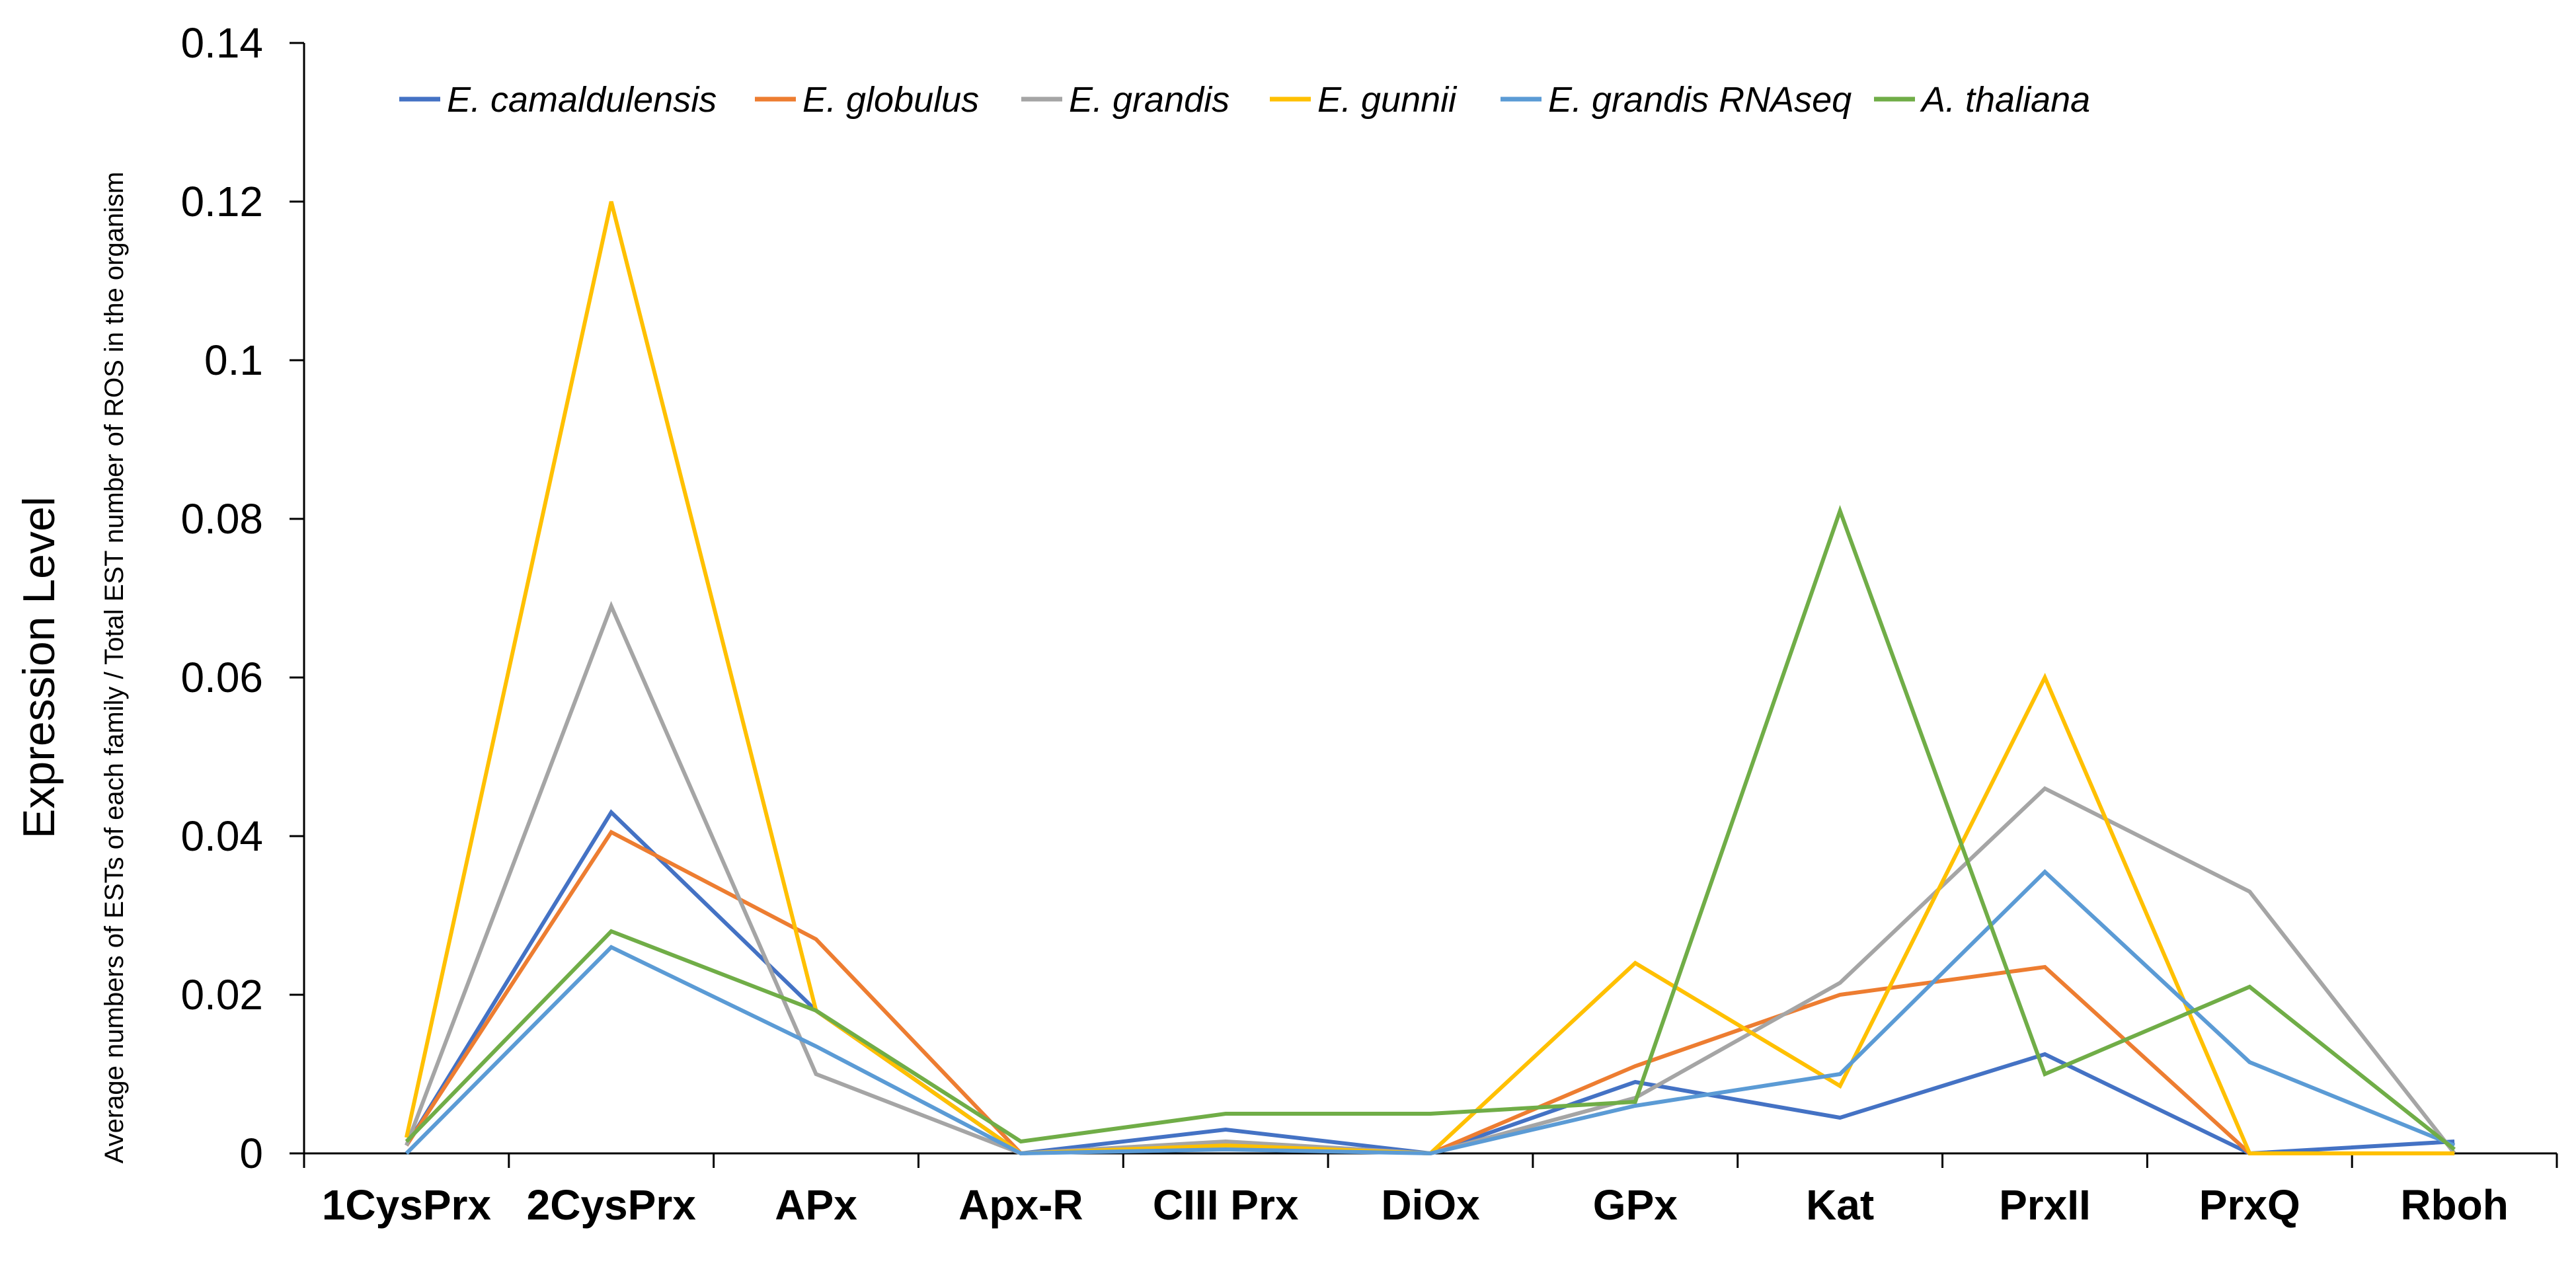 The image size is (2576, 1275). I want to click on y-tick-label: 0.08, so click(221, 519).